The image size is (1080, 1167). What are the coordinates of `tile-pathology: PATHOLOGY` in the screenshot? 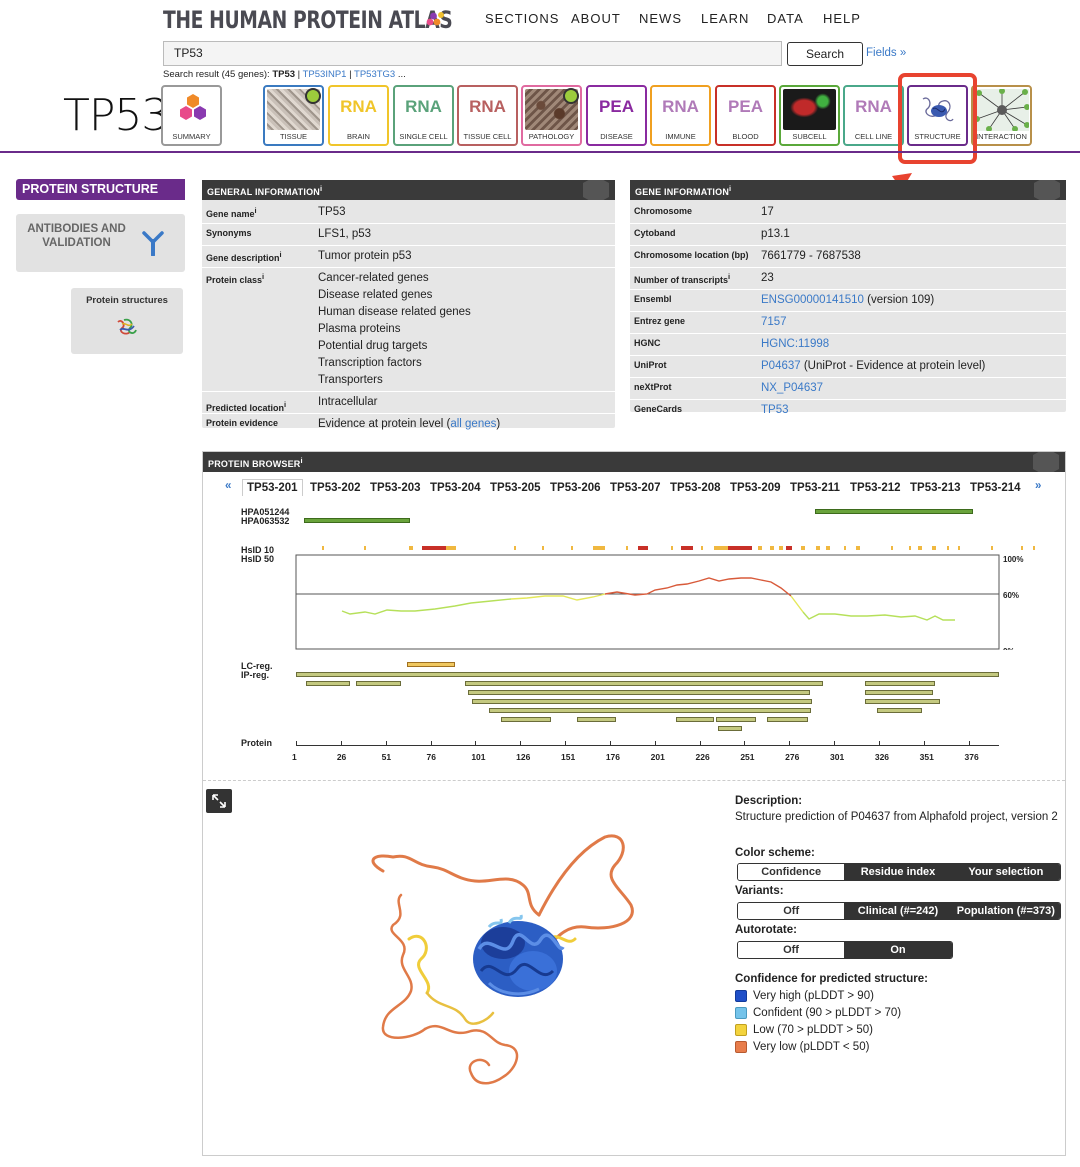 It's located at (551, 115).